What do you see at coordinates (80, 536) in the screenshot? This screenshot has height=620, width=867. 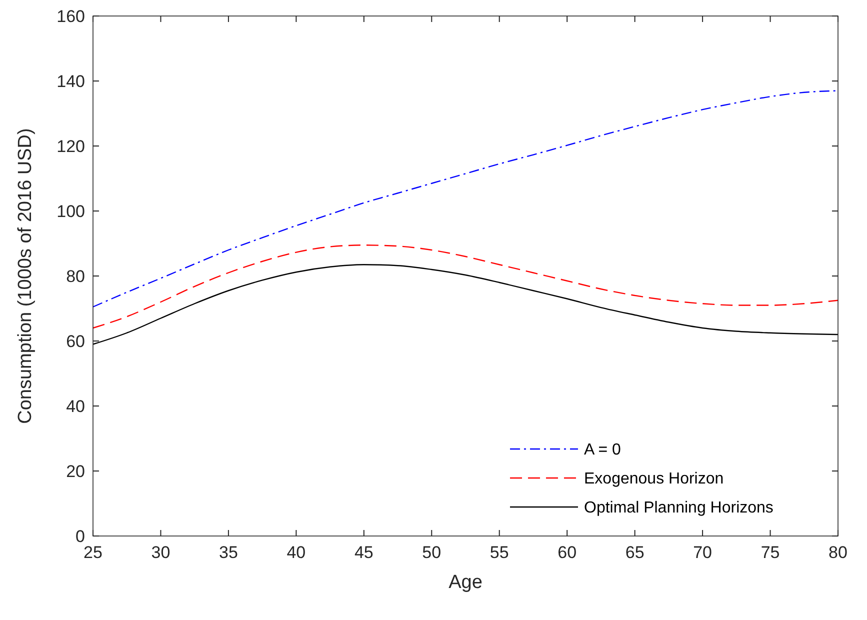 I see `y-tick-label: 0` at bounding box center [80, 536].